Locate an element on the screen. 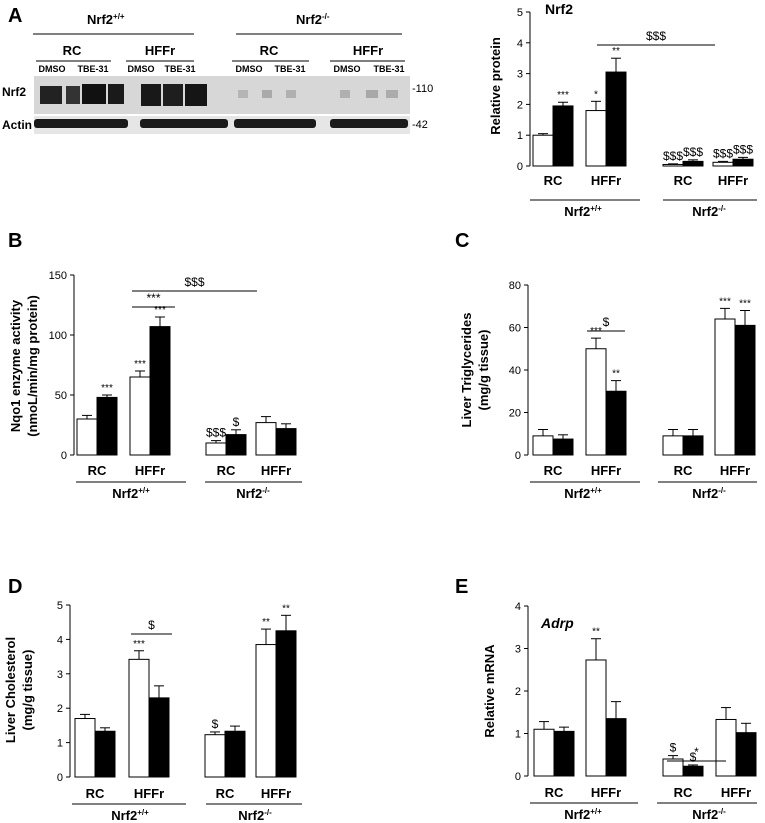  y-tick-label: 20 is located at coordinates (515, 414).